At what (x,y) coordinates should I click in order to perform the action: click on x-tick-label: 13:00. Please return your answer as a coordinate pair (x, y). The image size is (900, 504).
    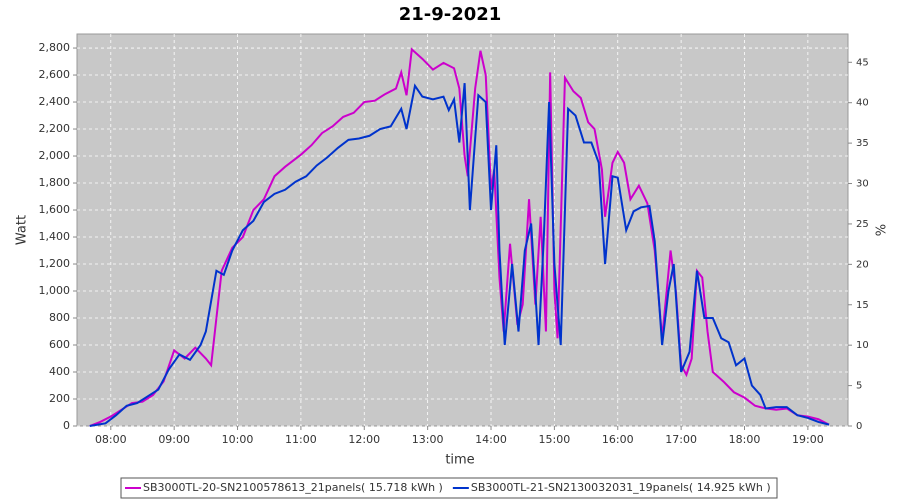
    Looking at the image, I should click on (428, 439).